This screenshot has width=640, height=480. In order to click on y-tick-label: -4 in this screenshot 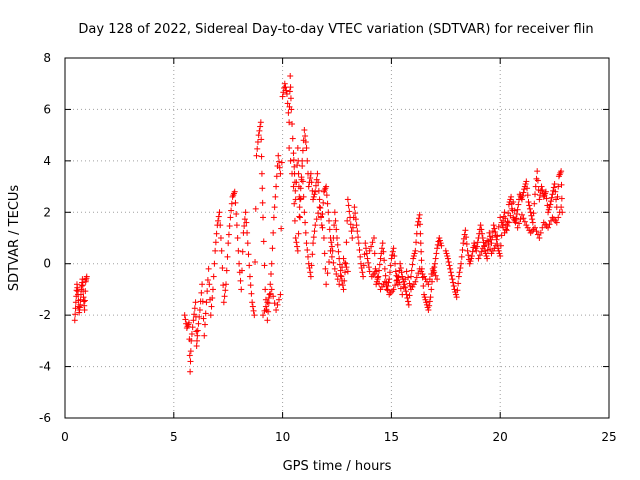, I will do `click(45, 367)`.